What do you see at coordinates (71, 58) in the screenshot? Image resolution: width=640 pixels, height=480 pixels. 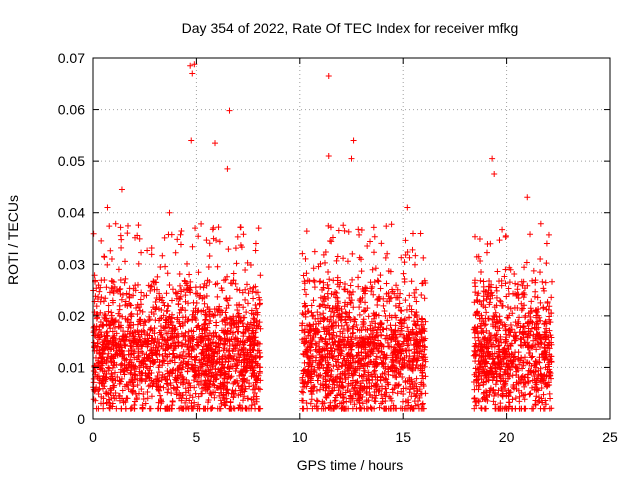 I see `y-tick-label: 0.07` at bounding box center [71, 58].